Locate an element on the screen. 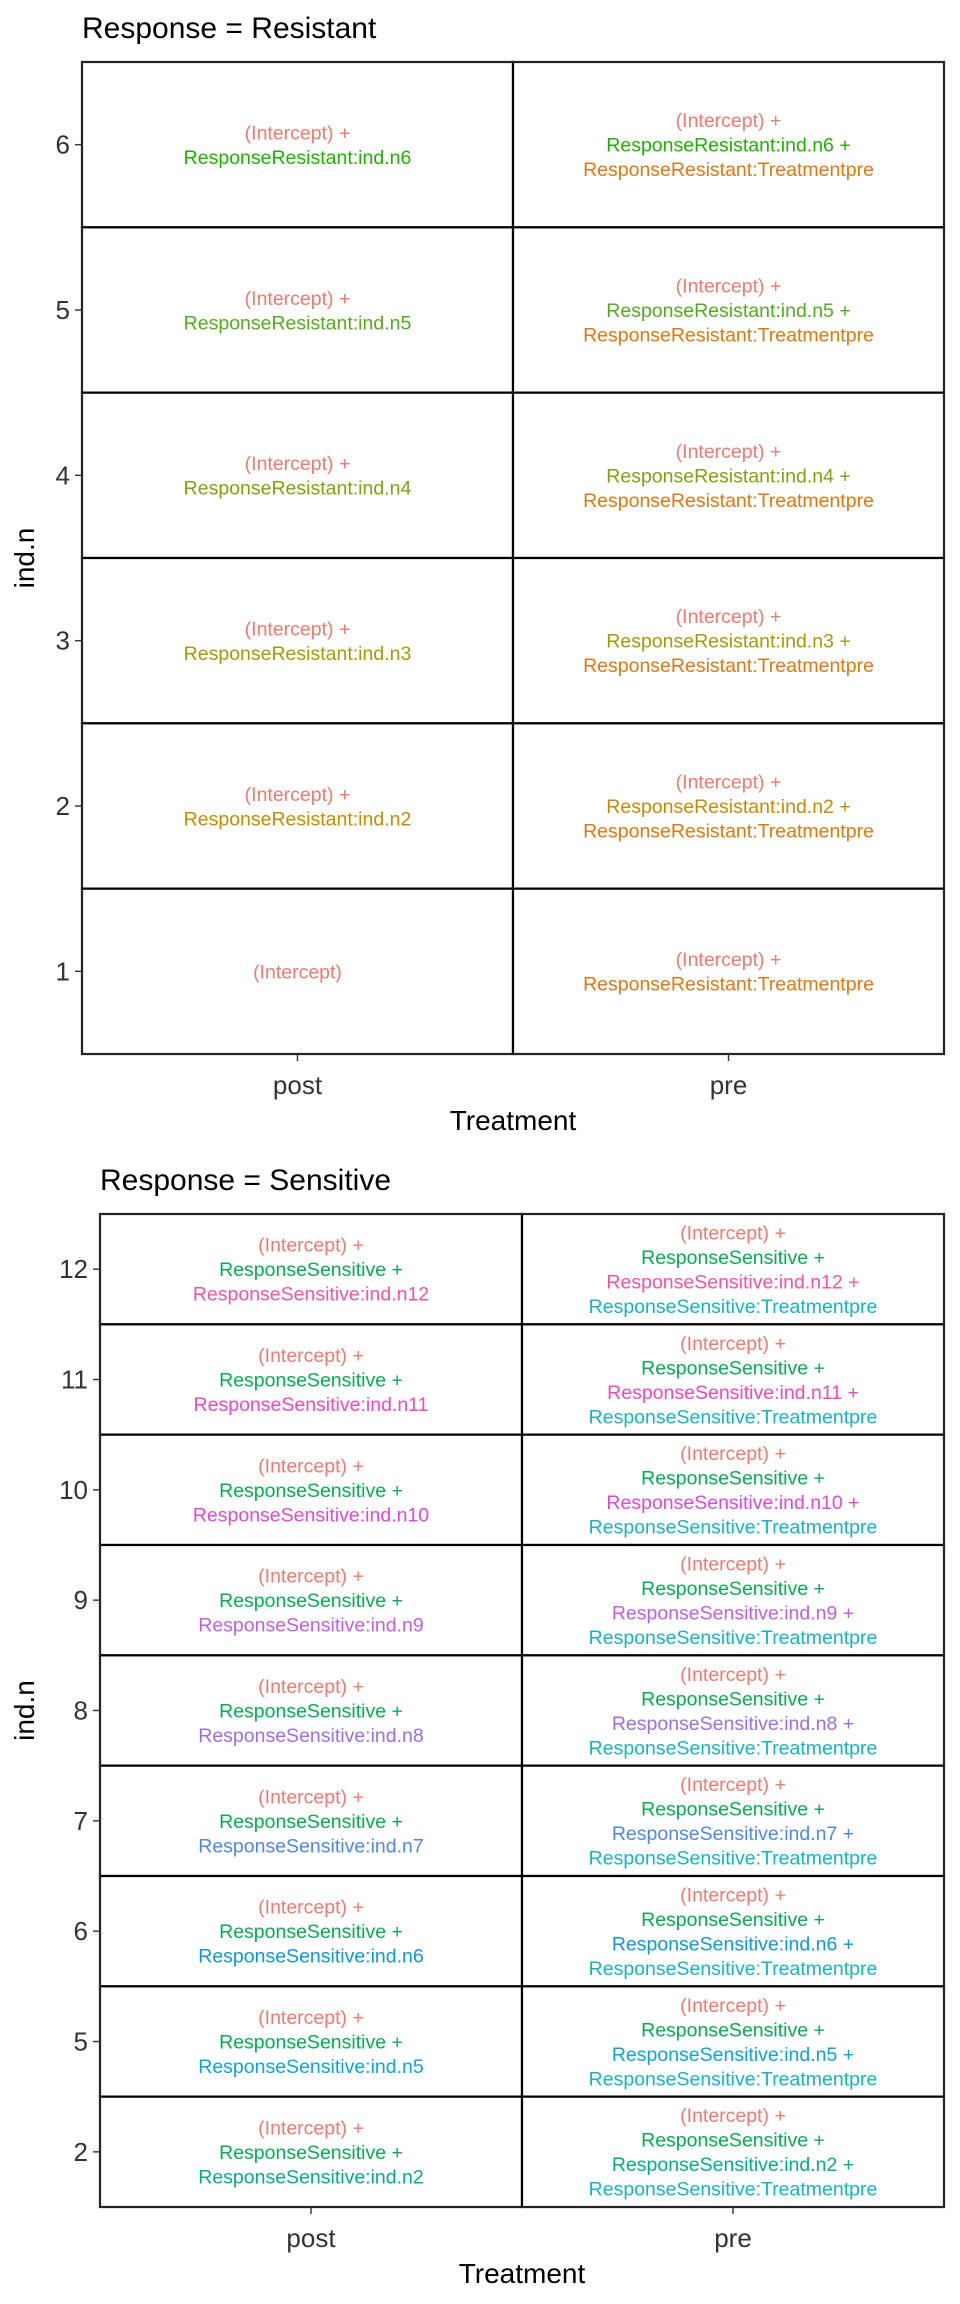 The width and height of the screenshot is (960, 2304). y-axis-label: ind.n is located at coordinates (24, 558).